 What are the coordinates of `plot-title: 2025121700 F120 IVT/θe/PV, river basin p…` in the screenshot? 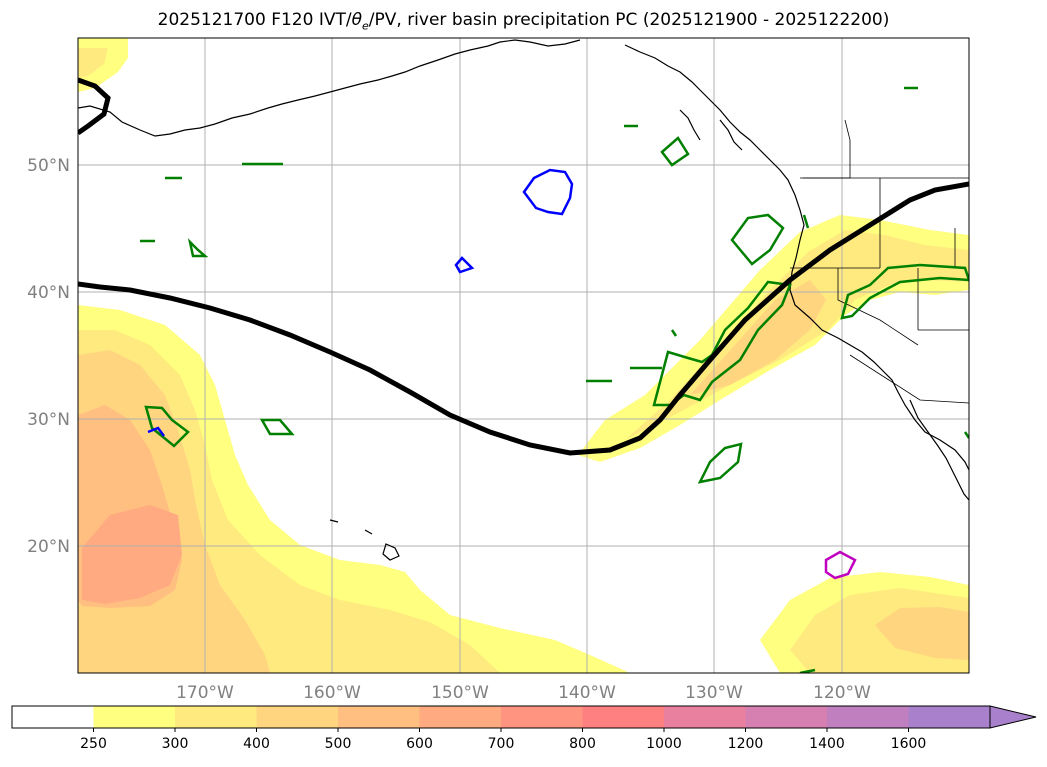 It's located at (523, 21).